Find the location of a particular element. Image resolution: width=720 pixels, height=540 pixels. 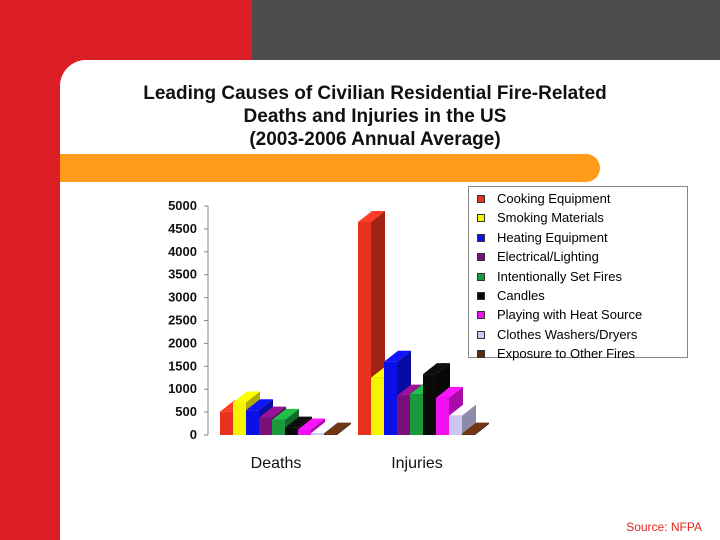

legend-item: Smoking Materials is located at coordinates (582, 217).